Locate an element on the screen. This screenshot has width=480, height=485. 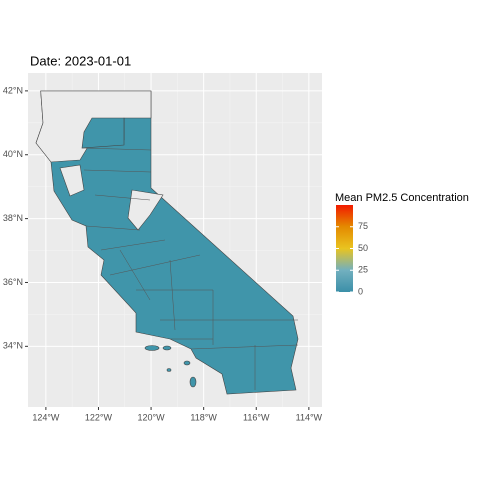
legend: 0 25 50 75 is located at coordinates (352, 258).